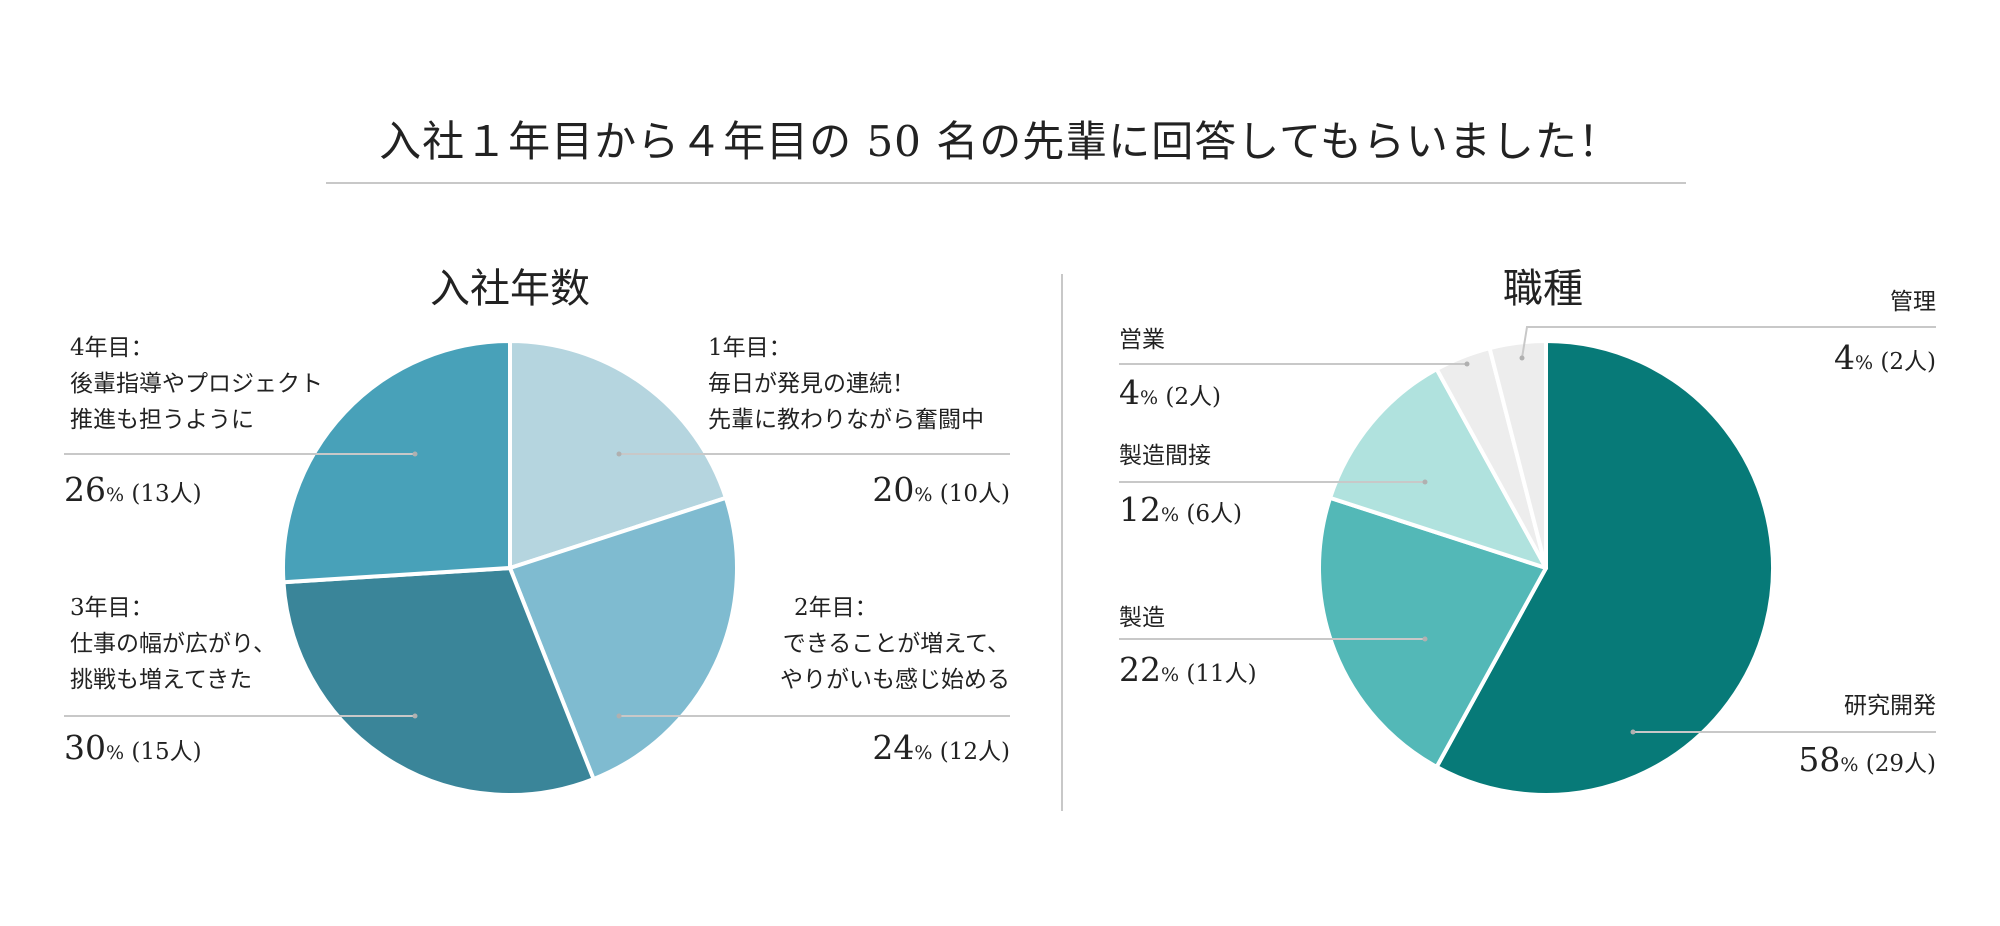 The width and height of the screenshot is (2000, 926). What do you see at coordinates (811, 384) in the screenshot?
I see `label-desc: 毎日が発見の連続！` at bounding box center [811, 384].